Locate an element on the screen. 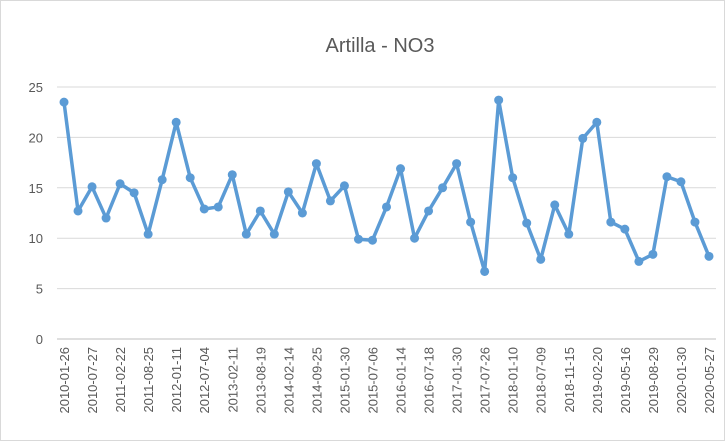 The width and height of the screenshot is (725, 441). chart-title: Artilla - NO3 is located at coordinates (380, 46).